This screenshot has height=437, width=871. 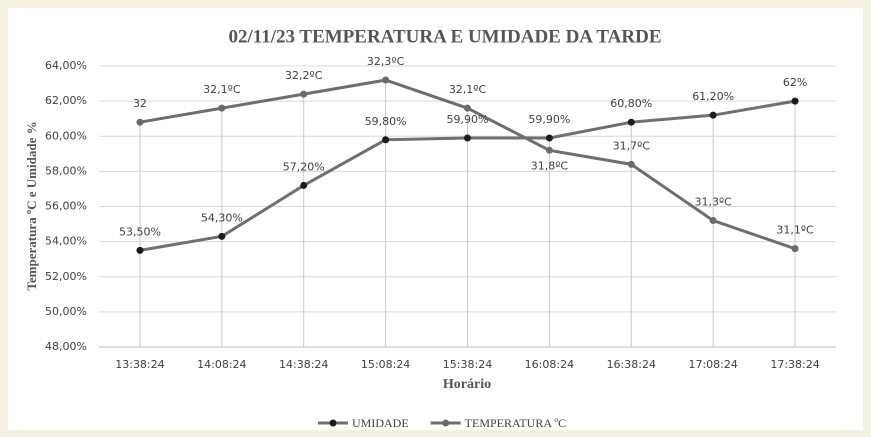 I want to click on x-axis-label: Horário, so click(x=467, y=384).